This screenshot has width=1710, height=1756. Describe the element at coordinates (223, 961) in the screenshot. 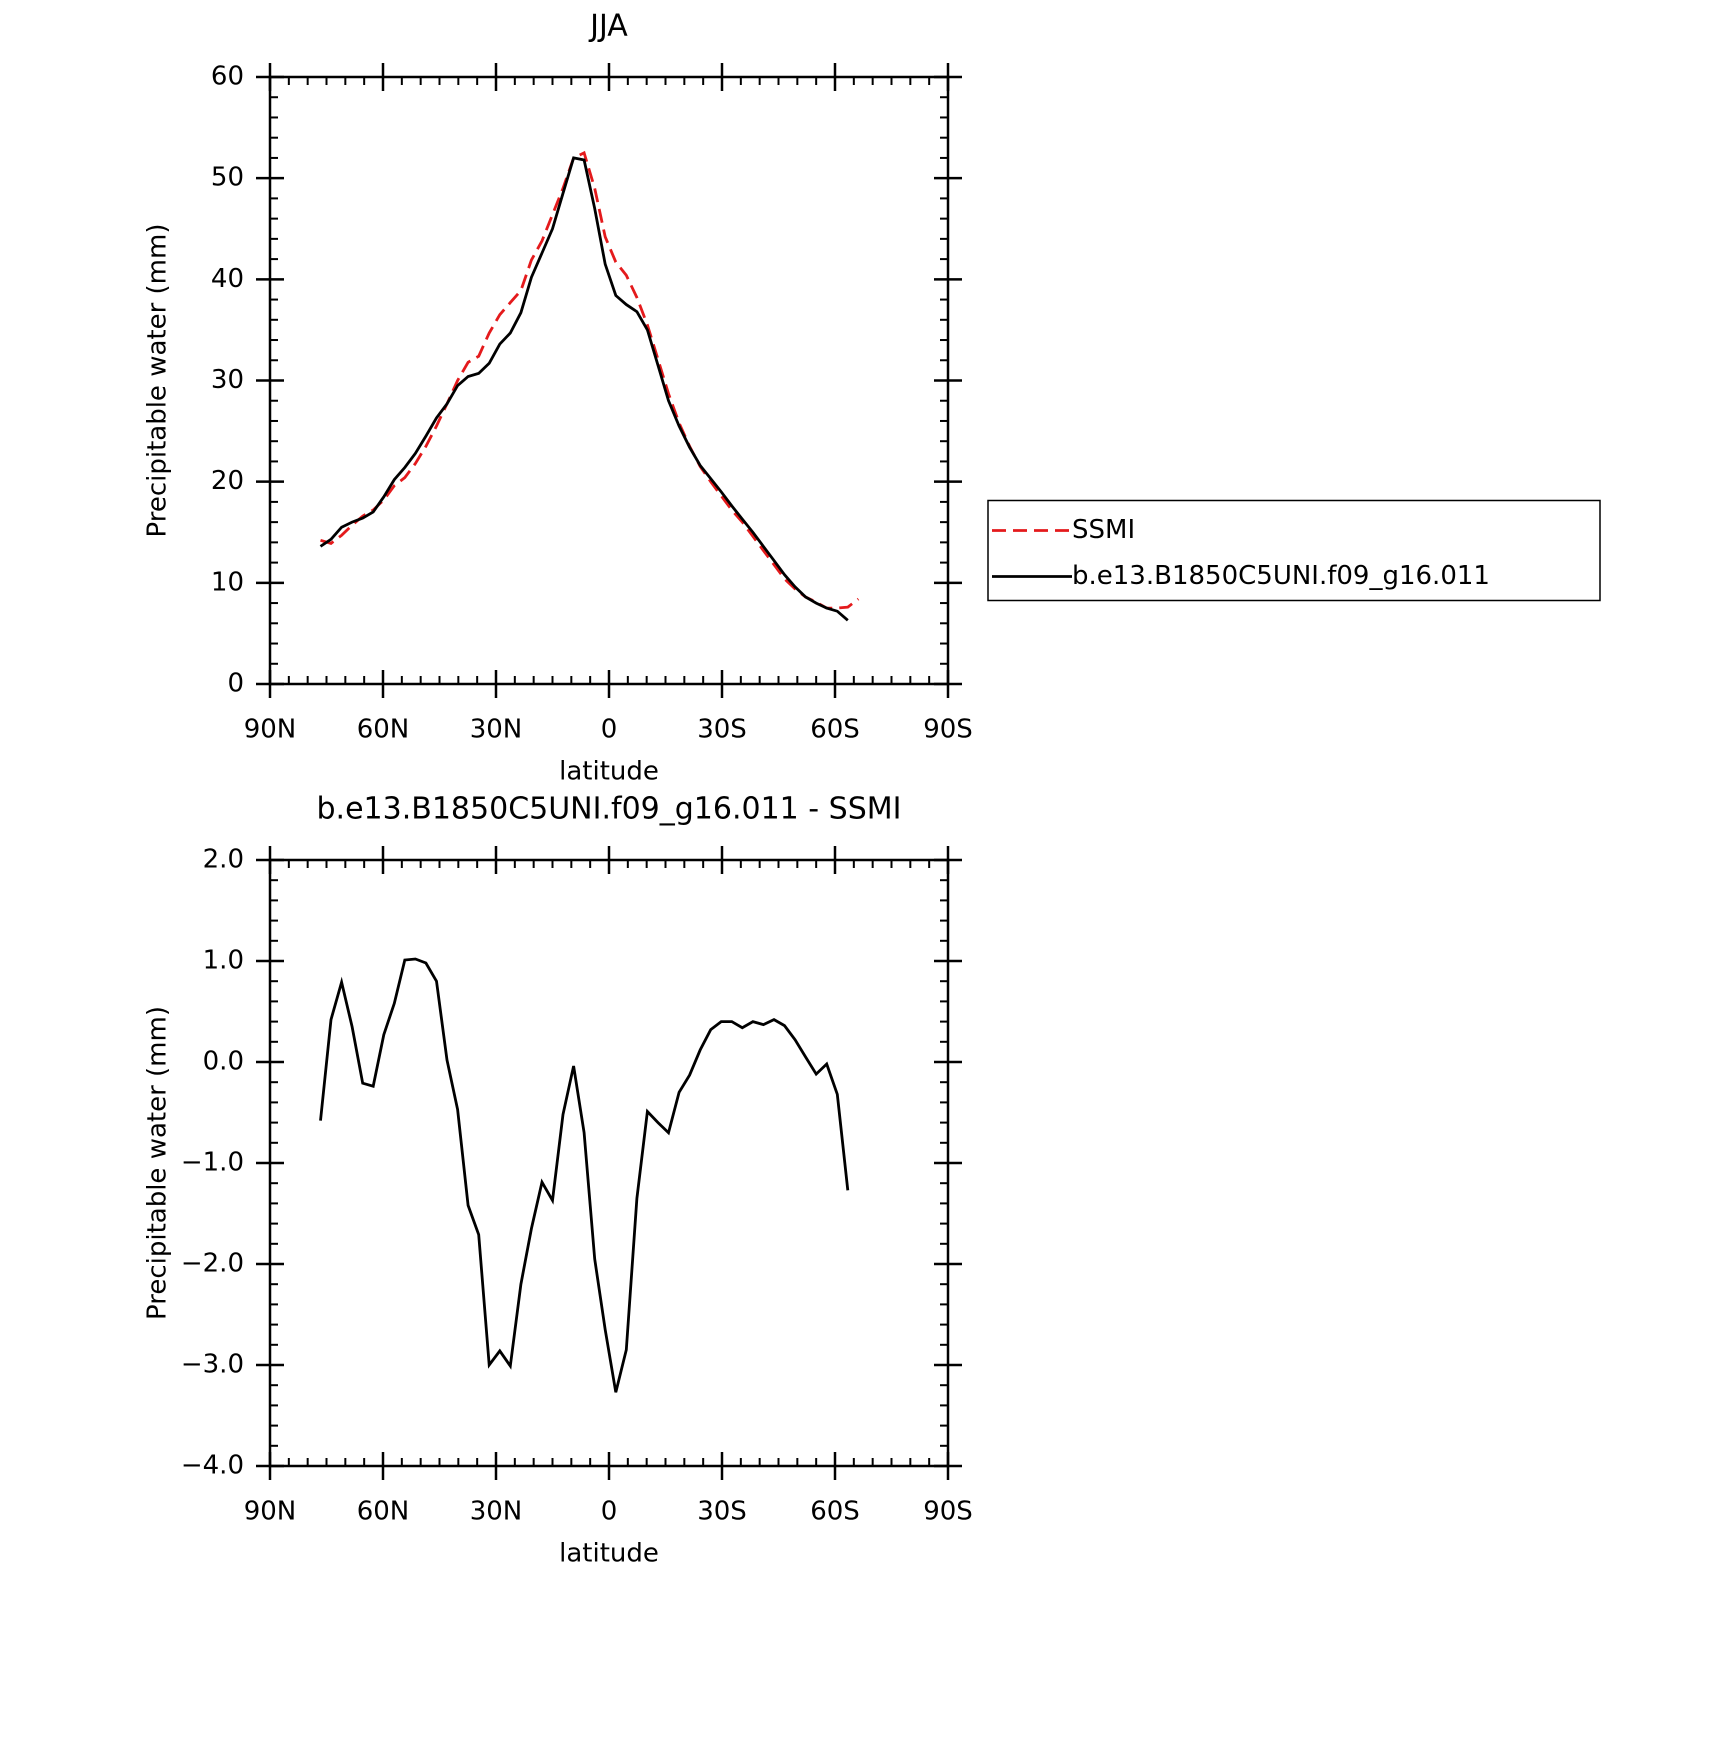

I see `y-tick-label: 1.0` at that location.